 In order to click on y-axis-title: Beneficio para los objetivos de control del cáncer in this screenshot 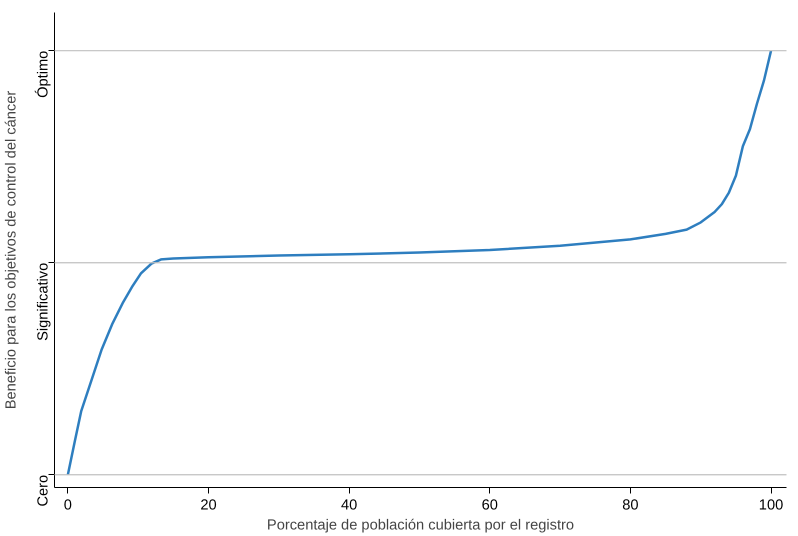, I will do `click(12, 250)`.